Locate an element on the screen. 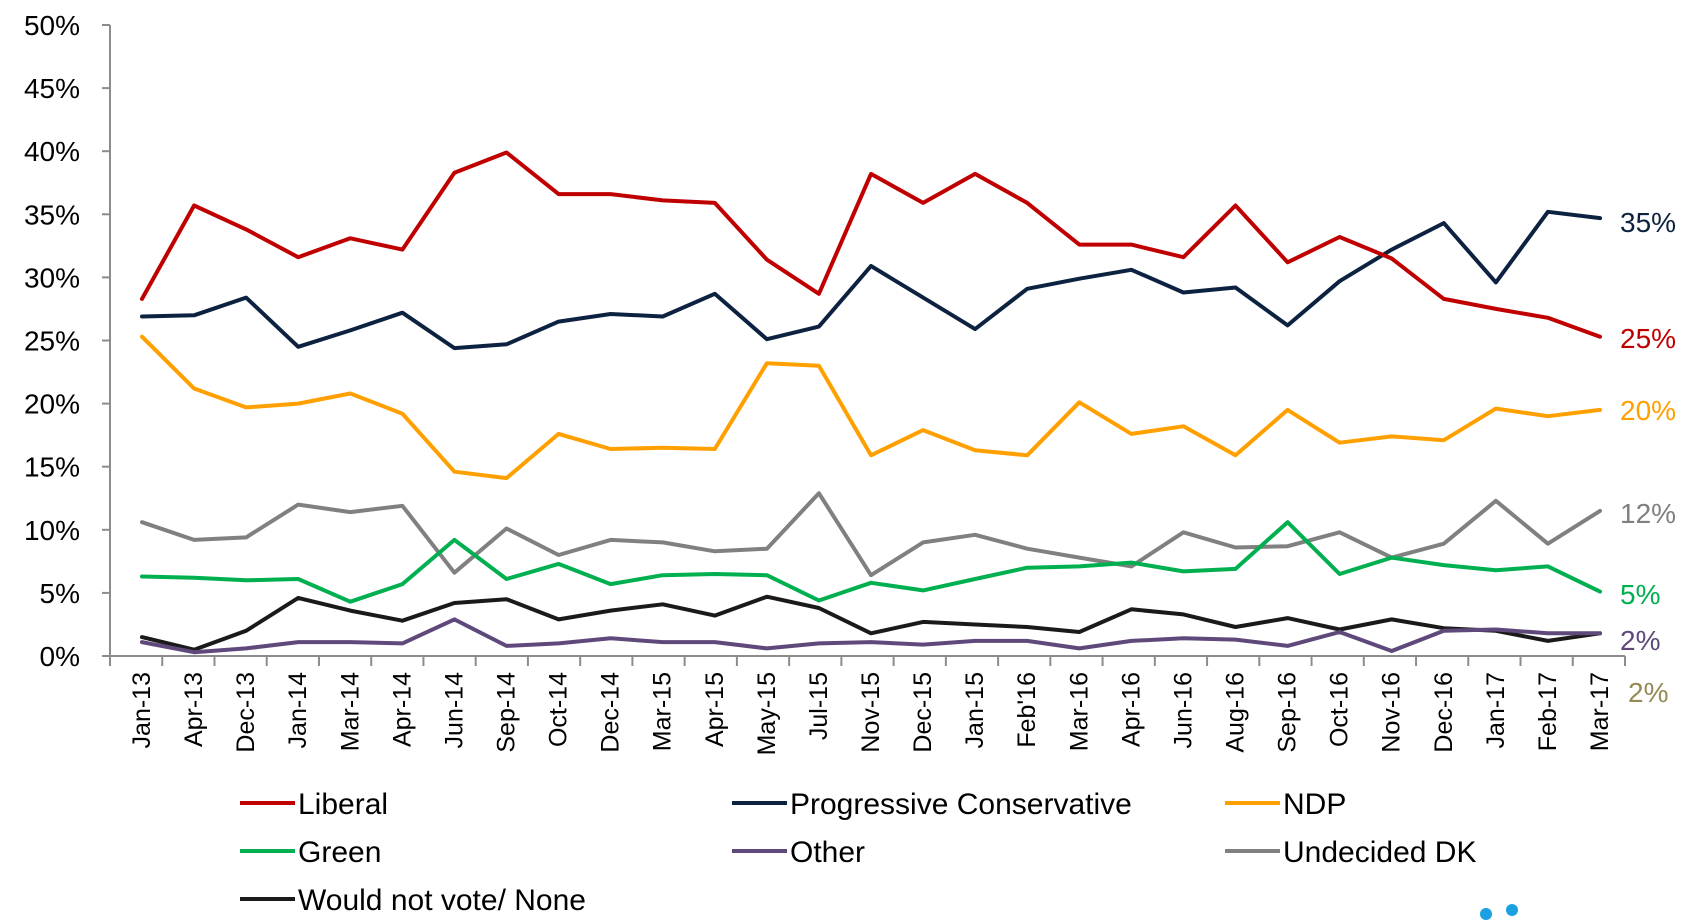 The width and height of the screenshot is (1691, 920). legend-item: Liberal is located at coordinates (314, 804).